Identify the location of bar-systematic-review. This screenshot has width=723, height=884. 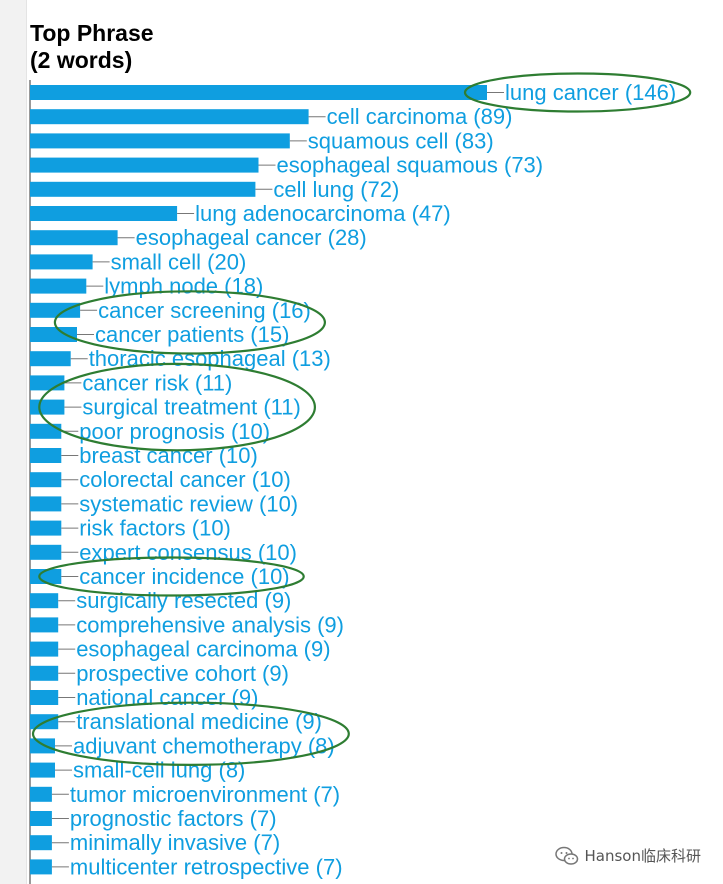
(46, 504).